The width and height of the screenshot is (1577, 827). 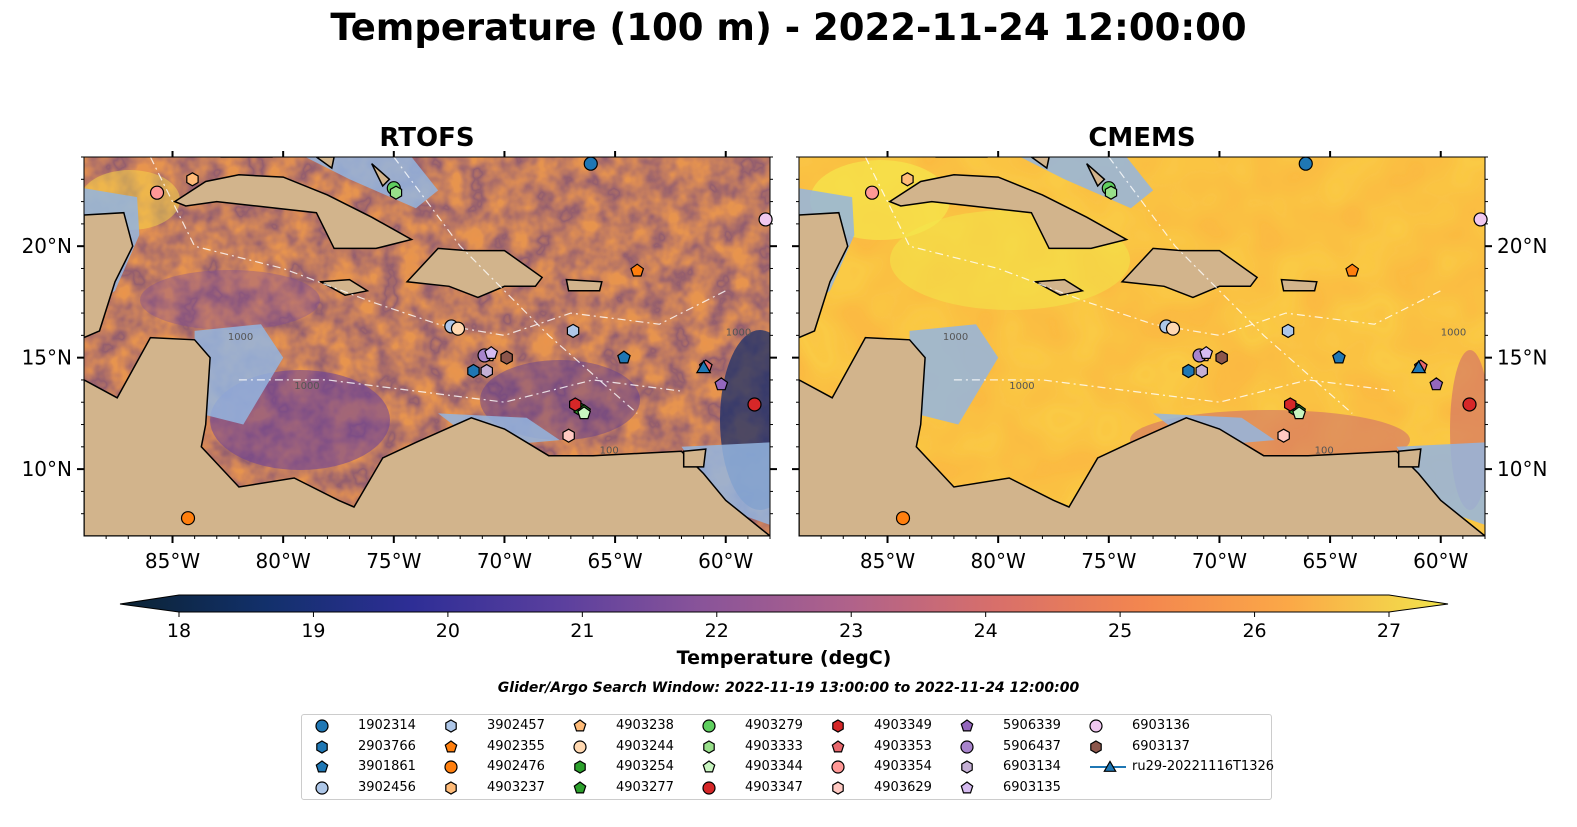 What do you see at coordinates (903, 766) in the screenshot?
I see `legend-label: 4903354` at bounding box center [903, 766].